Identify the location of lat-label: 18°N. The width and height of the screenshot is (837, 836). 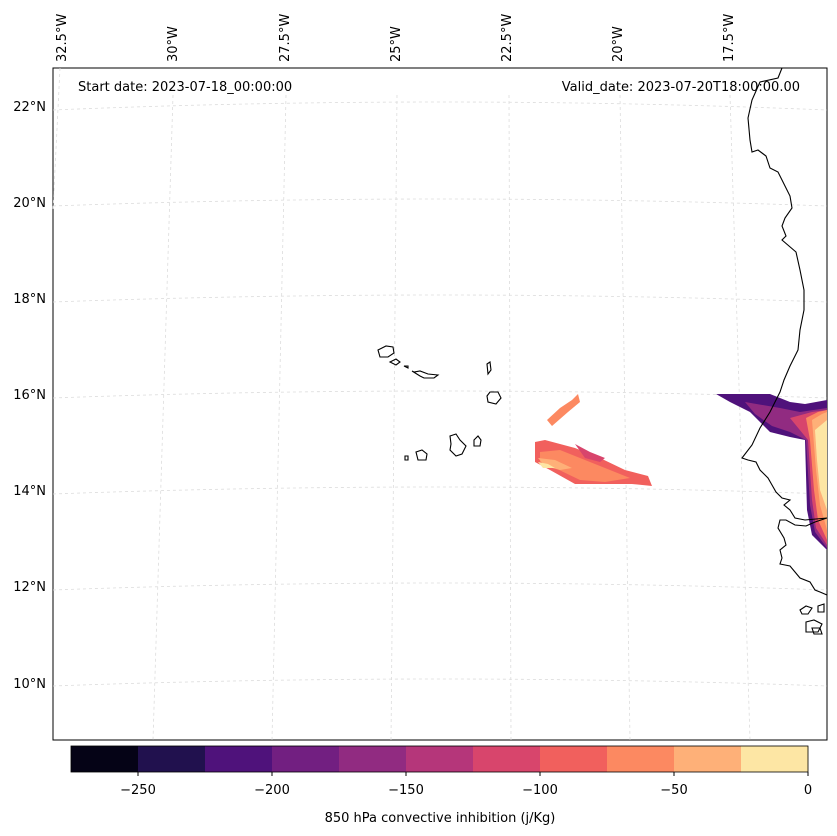
(29, 299).